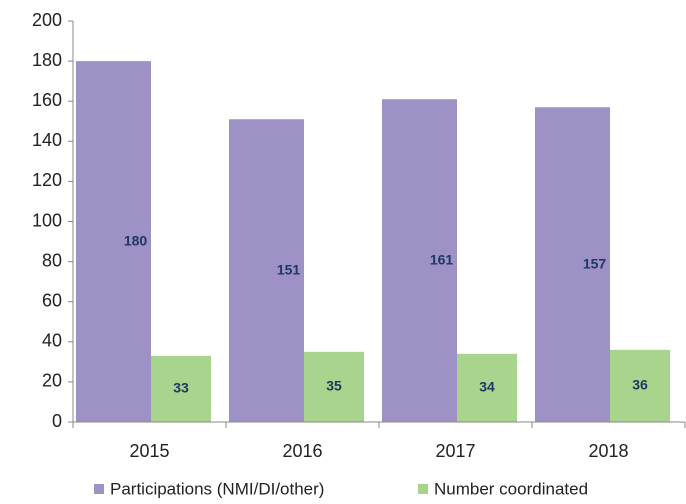  Describe the element at coordinates (52, 381) in the screenshot. I see `y-tick-label: 20` at that location.